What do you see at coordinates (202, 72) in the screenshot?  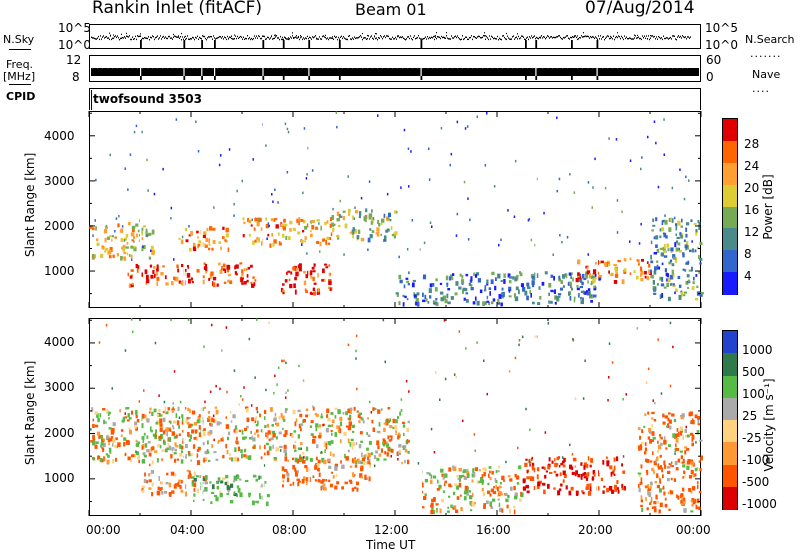 I see `freq-gap` at bounding box center [202, 72].